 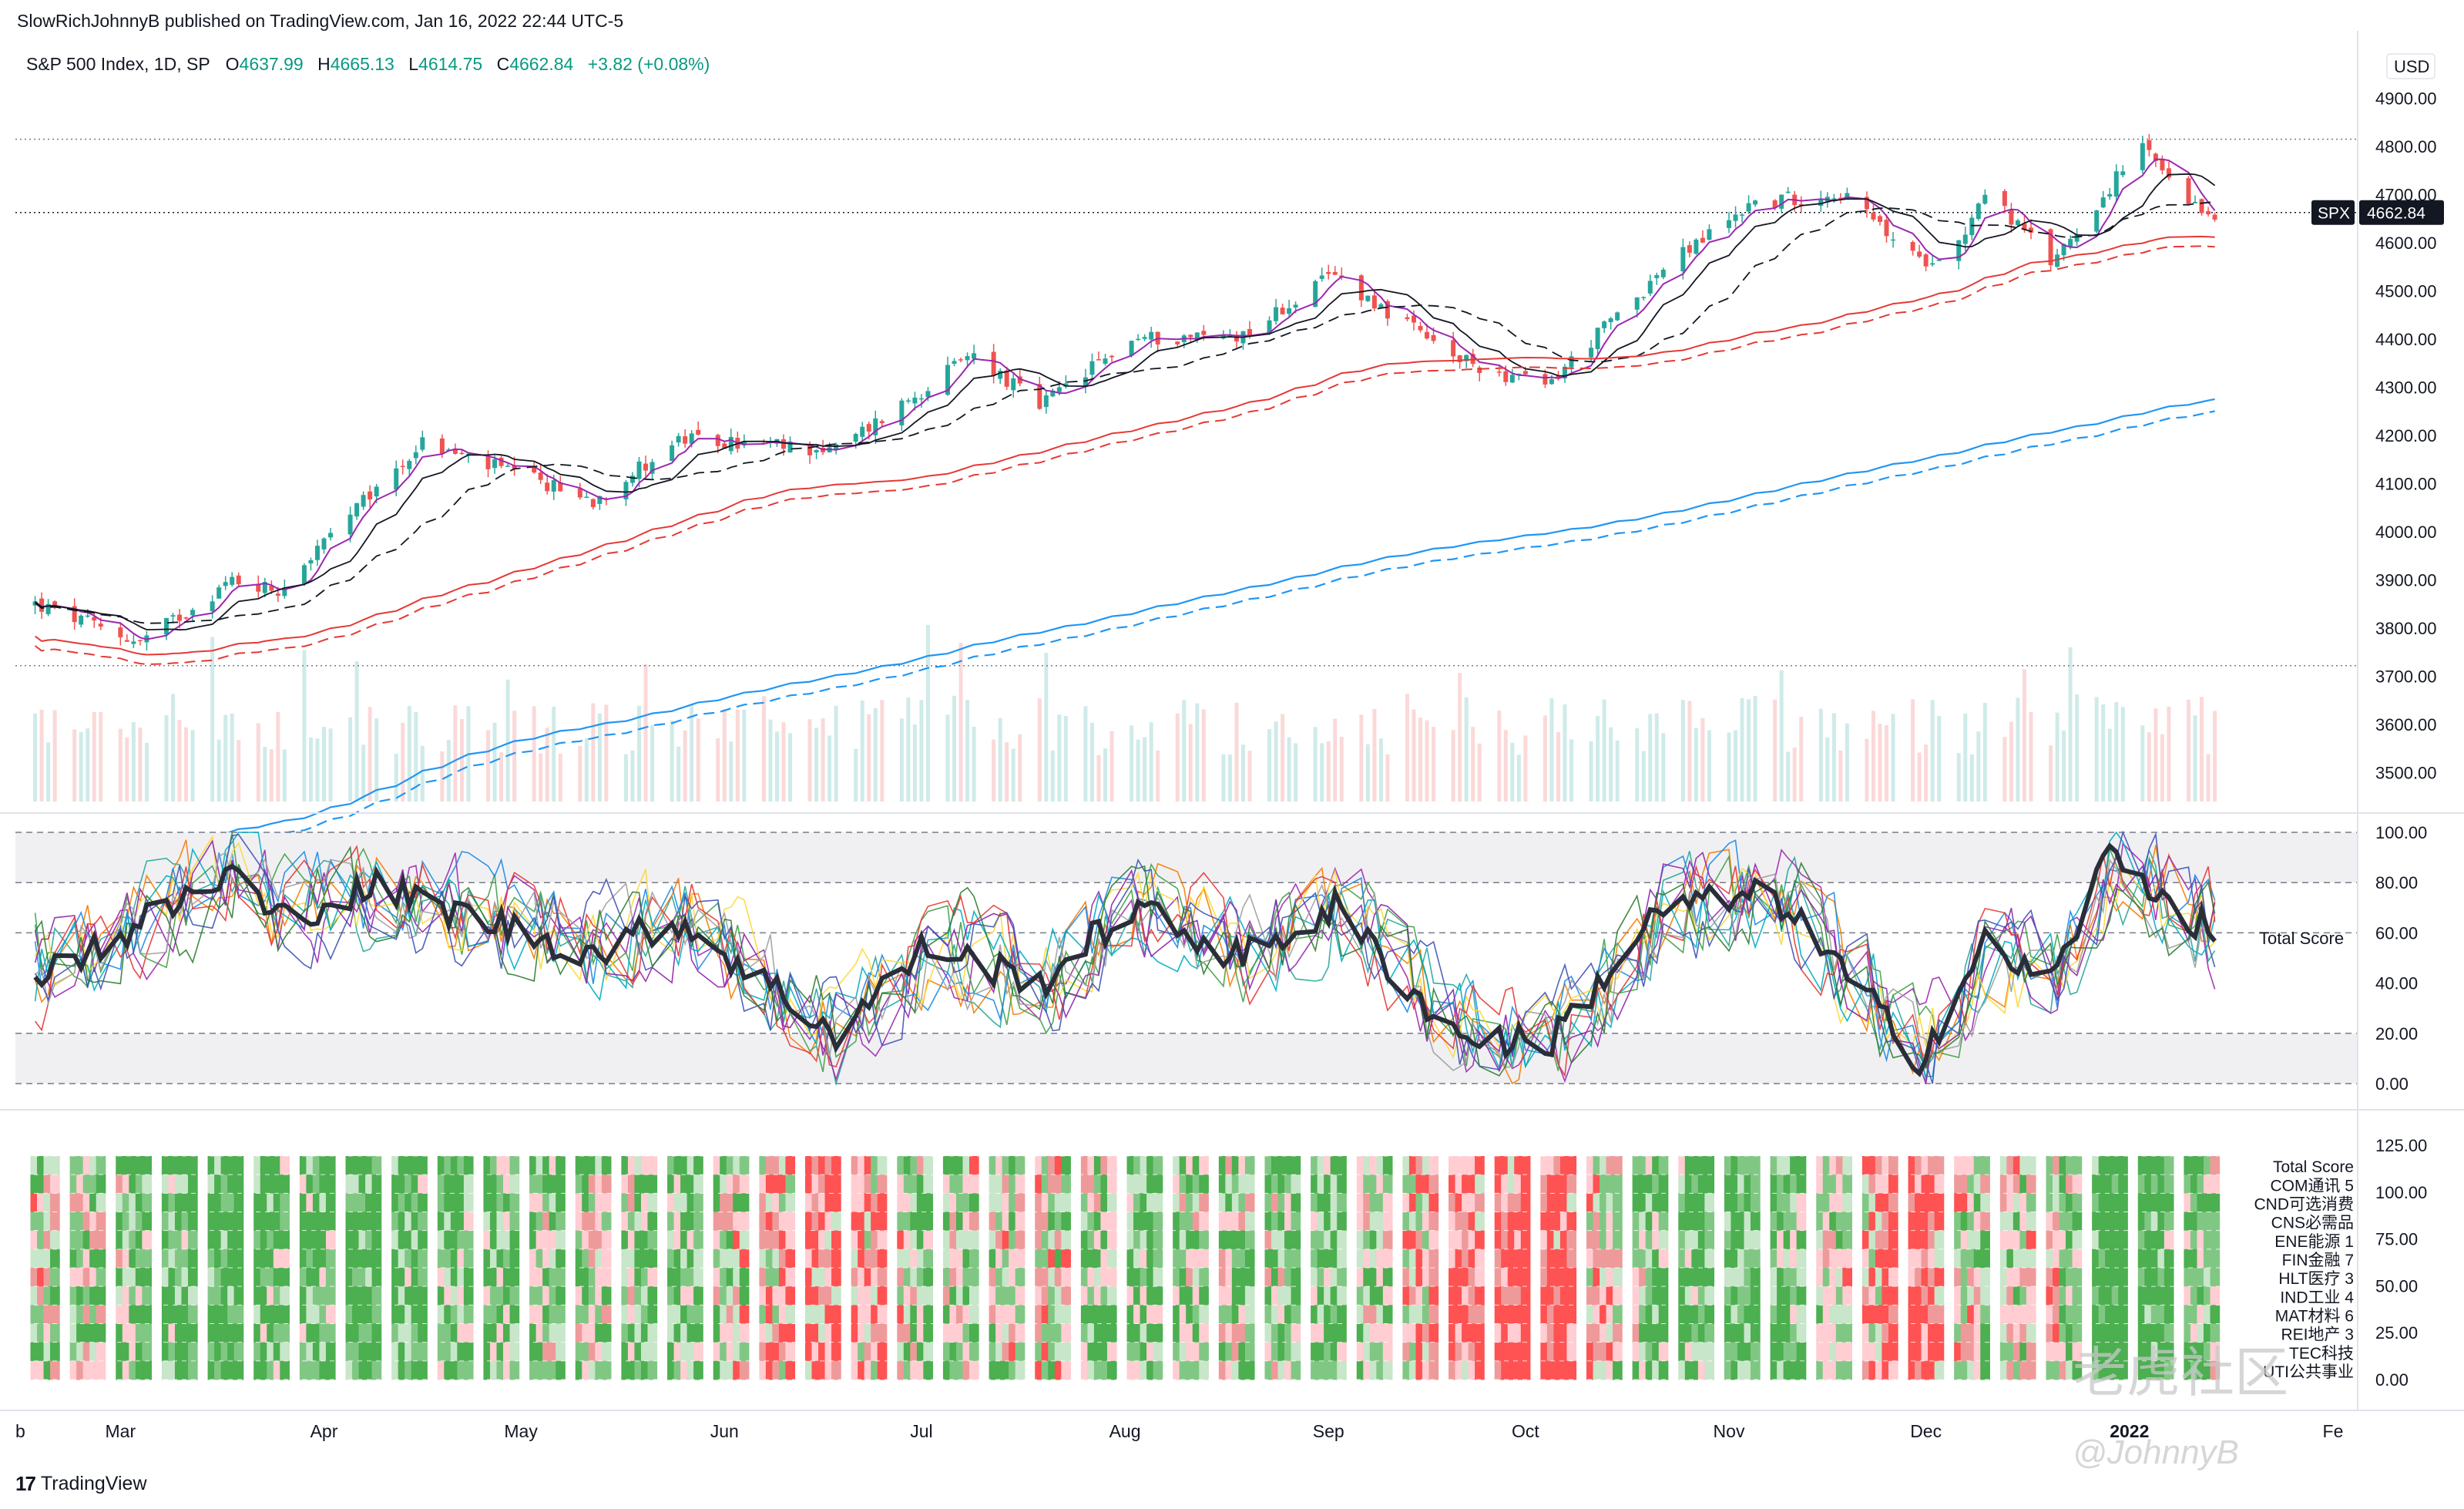 What do you see at coordinates (2406, 724) in the screenshot?
I see `price-tick-label: 3600.00` at bounding box center [2406, 724].